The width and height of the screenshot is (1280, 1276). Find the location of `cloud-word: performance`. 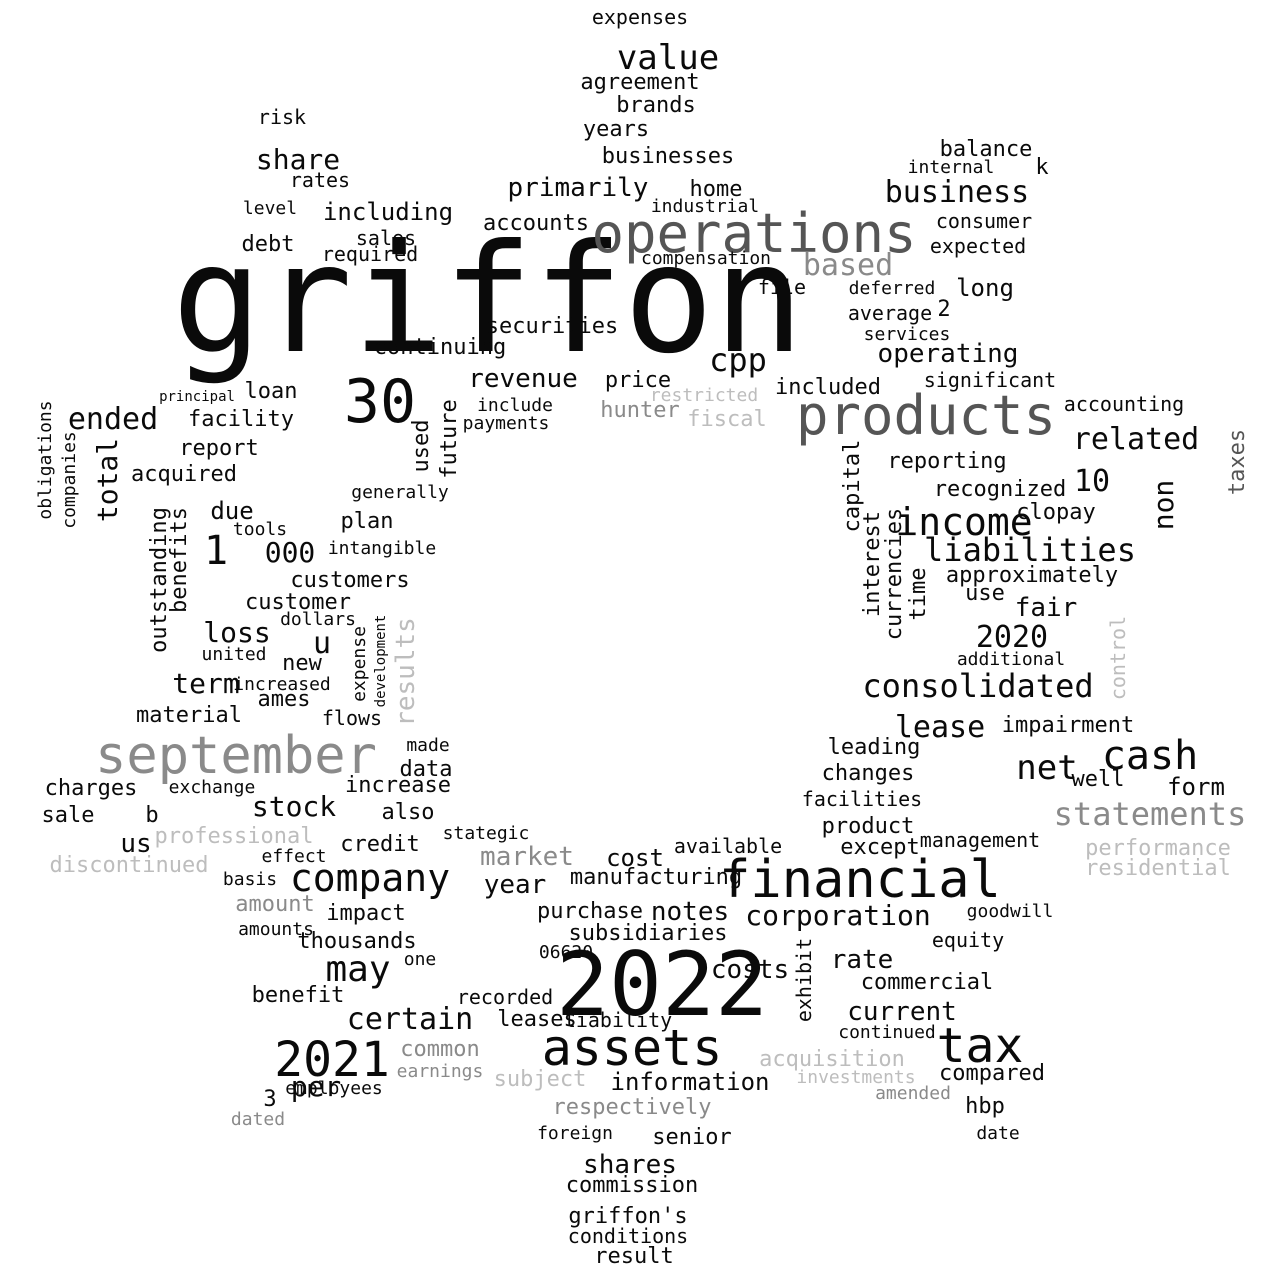

cloud-word: performance is located at coordinates (1158, 848).